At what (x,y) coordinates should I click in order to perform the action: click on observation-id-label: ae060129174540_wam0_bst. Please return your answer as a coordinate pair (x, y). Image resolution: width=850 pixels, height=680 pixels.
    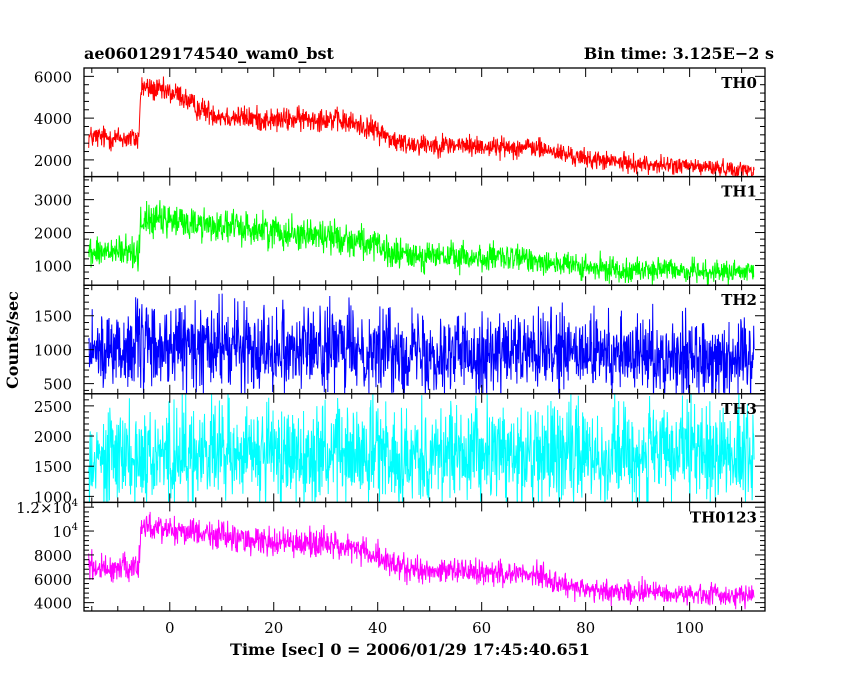
    Looking at the image, I should click on (209, 53).